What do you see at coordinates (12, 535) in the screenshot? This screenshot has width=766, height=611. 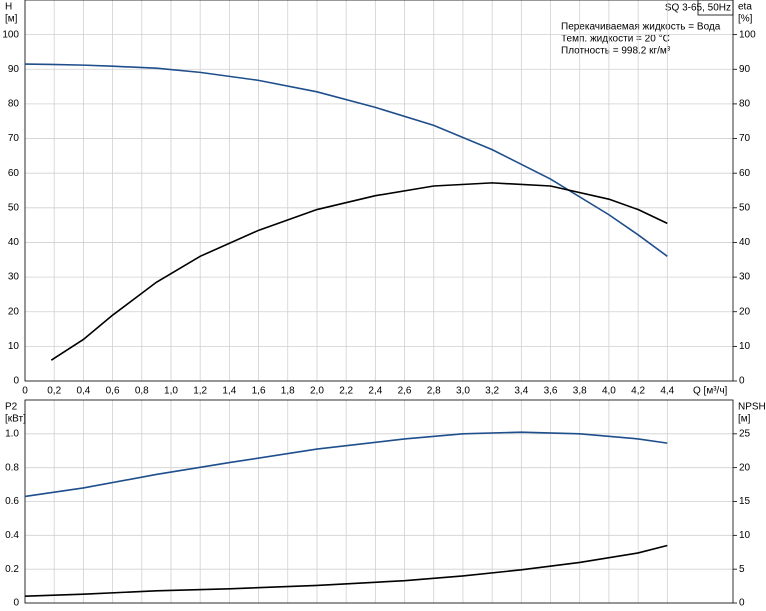 I see `y-tick-label: 0.4` at bounding box center [12, 535].